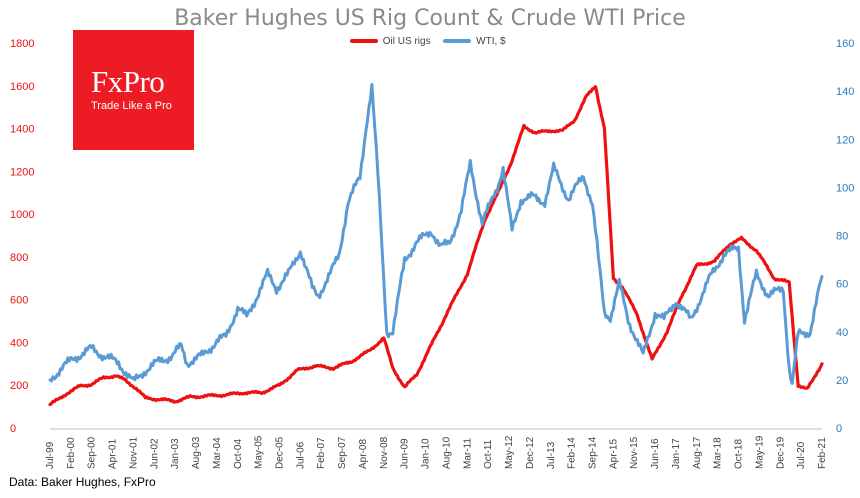  What do you see at coordinates (364, 41) in the screenshot?
I see `legend-swatch-oil-rigs` at bounding box center [364, 41].